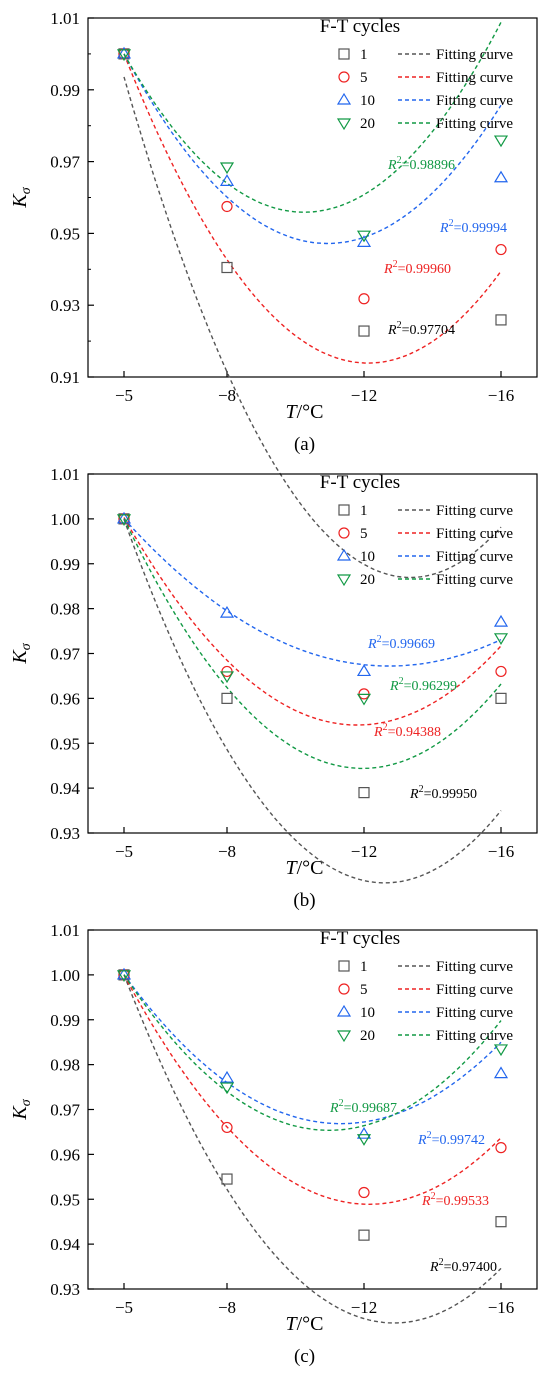  What do you see at coordinates (65, 1065) in the screenshot?
I see `y-tick-label: 0.98` at bounding box center [65, 1065].